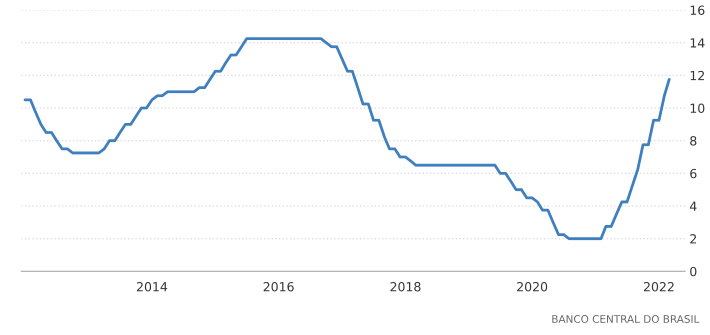 This screenshot has width=710, height=335. I want to click on y-tick-label: 4, so click(693, 206).